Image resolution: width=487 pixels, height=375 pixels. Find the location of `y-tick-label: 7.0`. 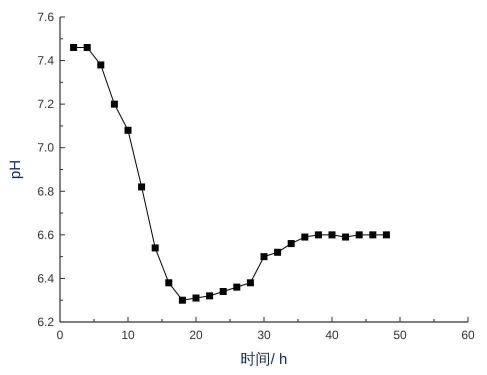

y-tick-label: 7.0 is located at coordinates (45, 147).